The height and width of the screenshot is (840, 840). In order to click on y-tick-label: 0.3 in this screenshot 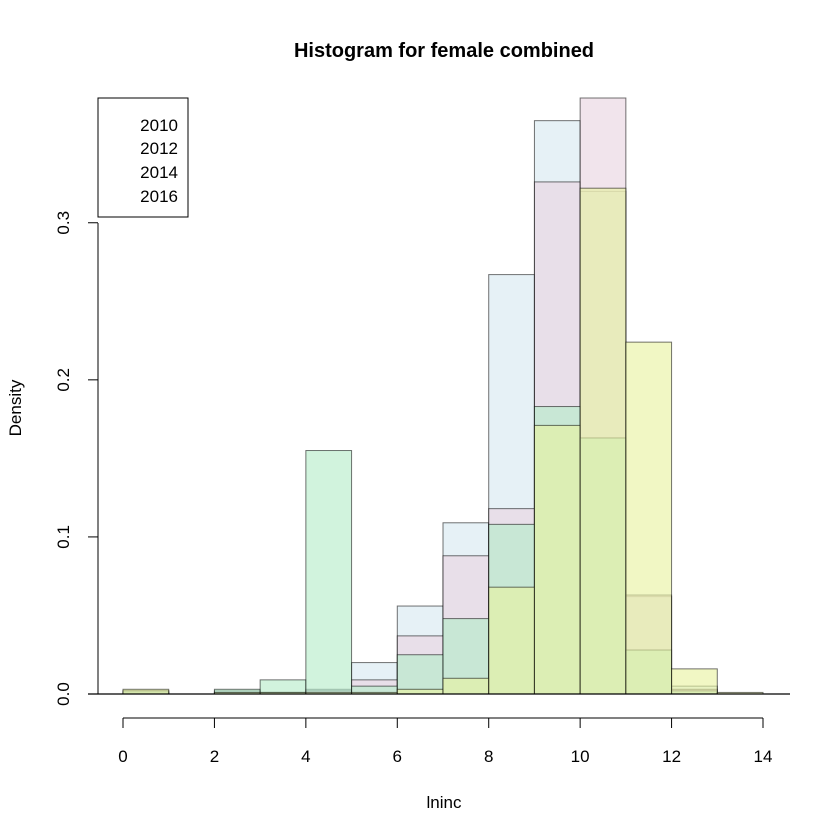, I will do `click(63, 223)`.